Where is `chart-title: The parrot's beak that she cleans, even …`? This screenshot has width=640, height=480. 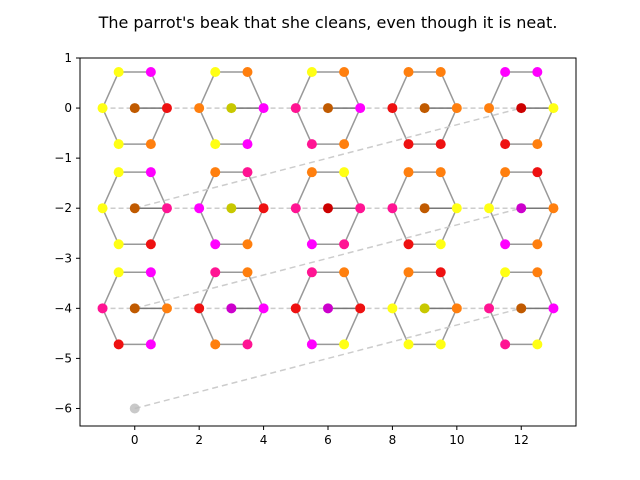
chart-title: The parrot's beak that she cleans, even … is located at coordinates (328, 22).